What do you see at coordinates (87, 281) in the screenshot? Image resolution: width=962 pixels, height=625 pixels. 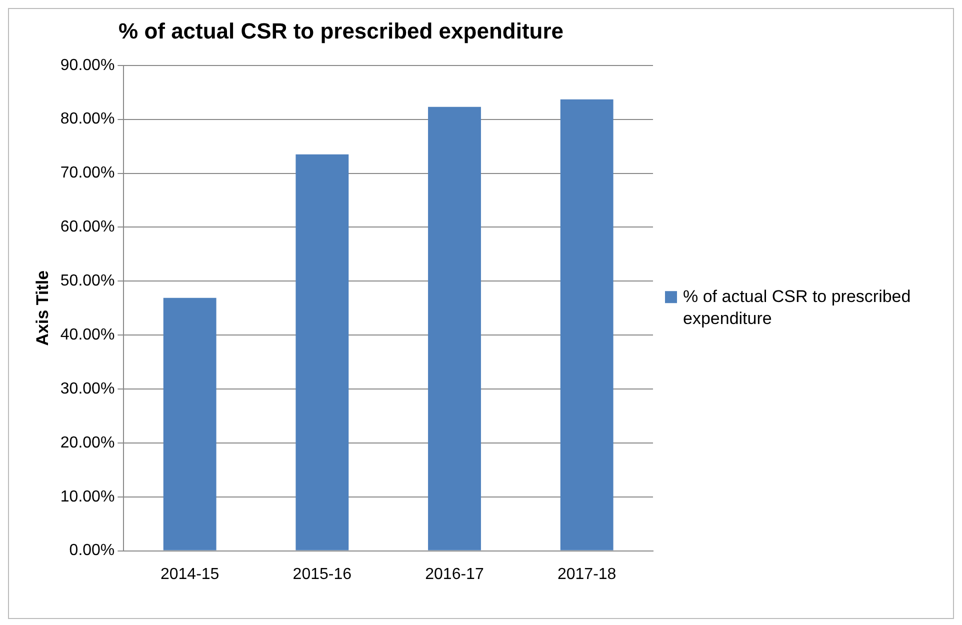 I see `y-tick-label: 50.00%` at bounding box center [87, 281].